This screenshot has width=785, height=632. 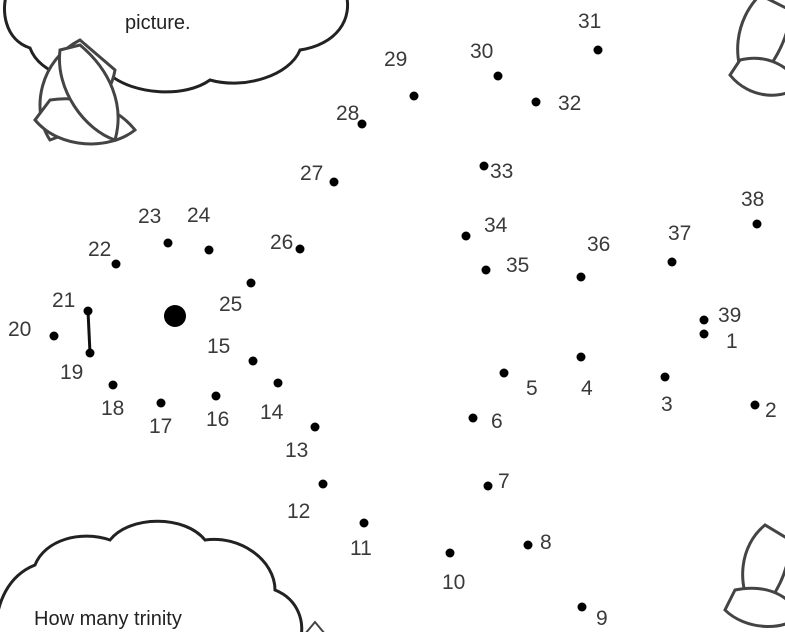 What do you see at coordinates (99, 249) in the screenshot?
I see `dot-label-22: 22` at bounding box center [99, 249].